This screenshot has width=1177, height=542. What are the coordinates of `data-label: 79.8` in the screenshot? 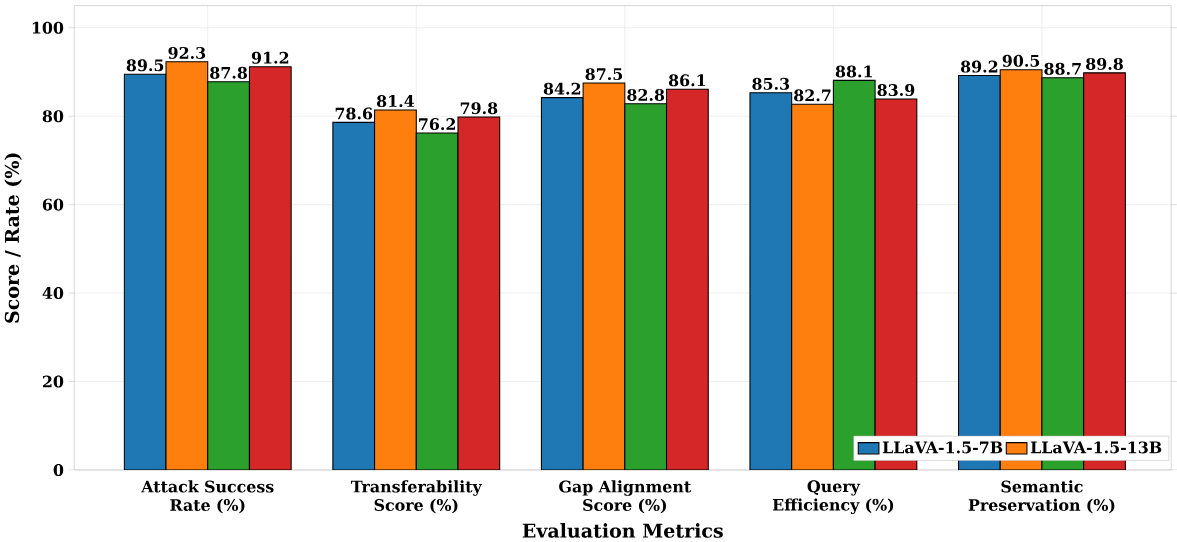 It's located at (479, 108).